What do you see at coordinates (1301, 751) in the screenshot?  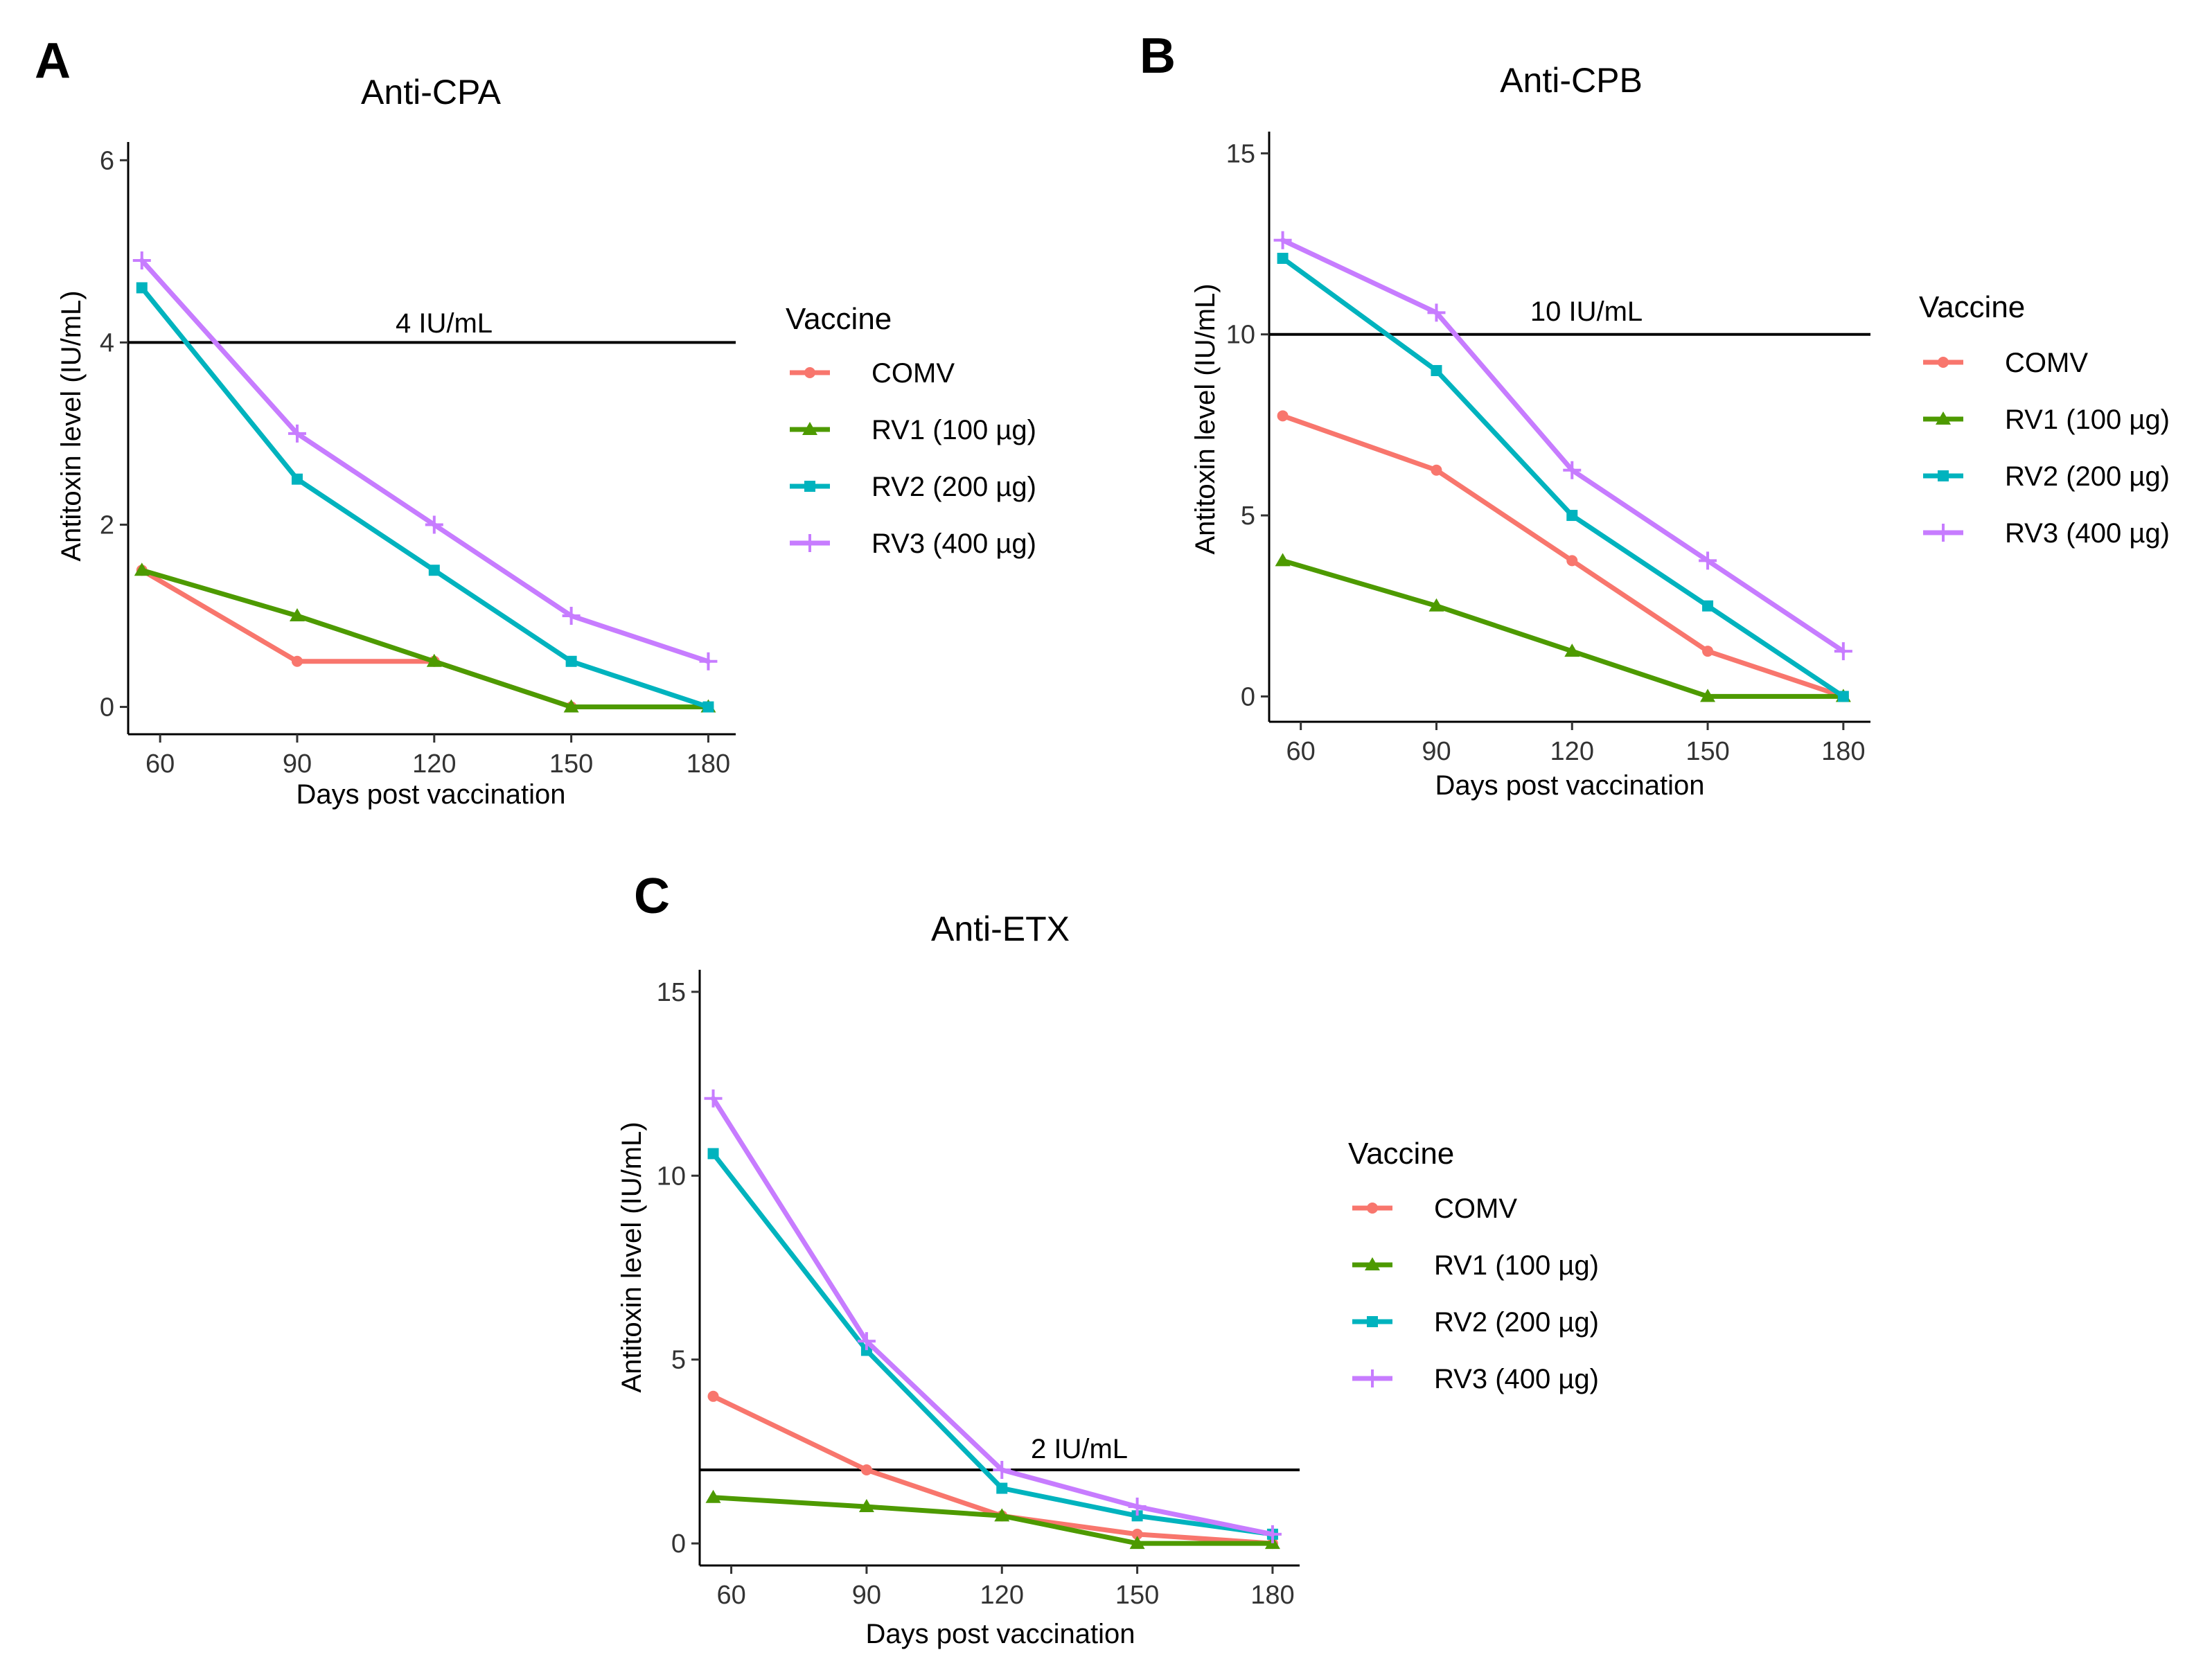 I see `panel-b-x-tick-label: 60` at bounding box center [1301, 751].